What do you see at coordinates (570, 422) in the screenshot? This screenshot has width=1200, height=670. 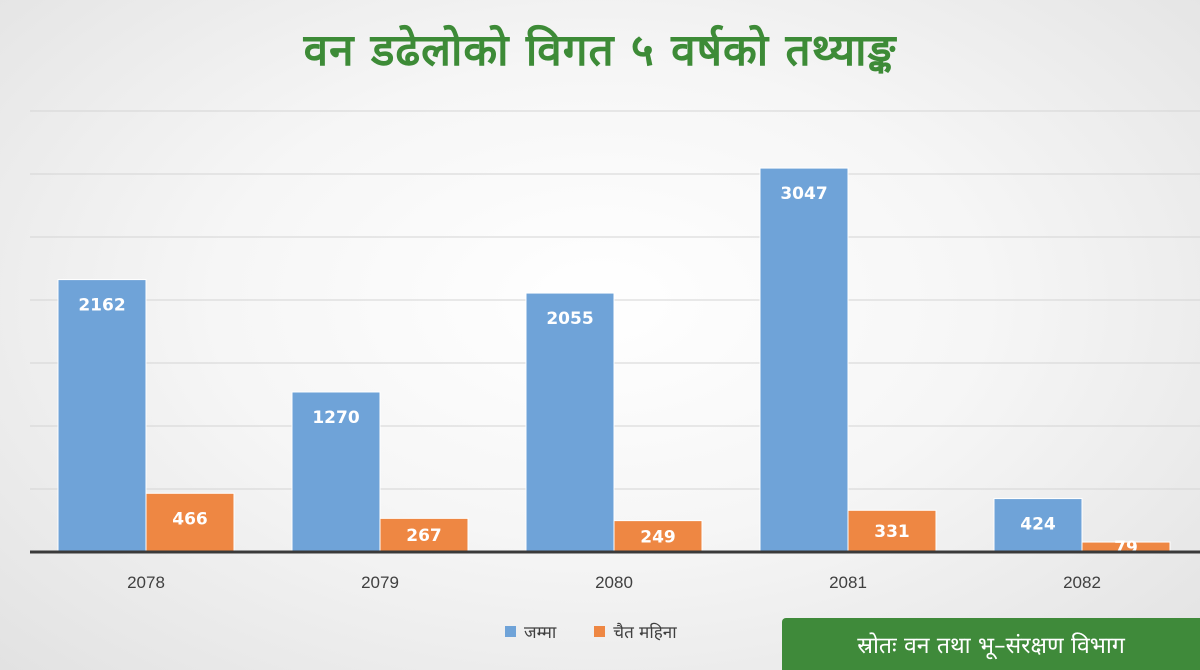 I see `bar-total-2080` at bounding box center [570, 422].